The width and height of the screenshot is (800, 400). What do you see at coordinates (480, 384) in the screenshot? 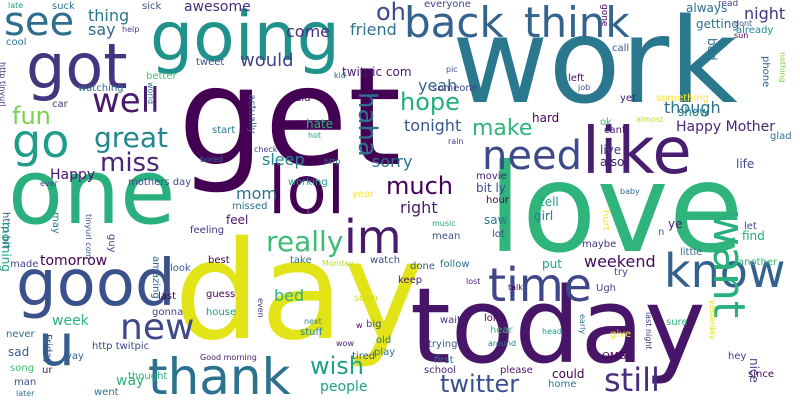
I see `cloud-word: twitter` at bounding box center [480, 384].